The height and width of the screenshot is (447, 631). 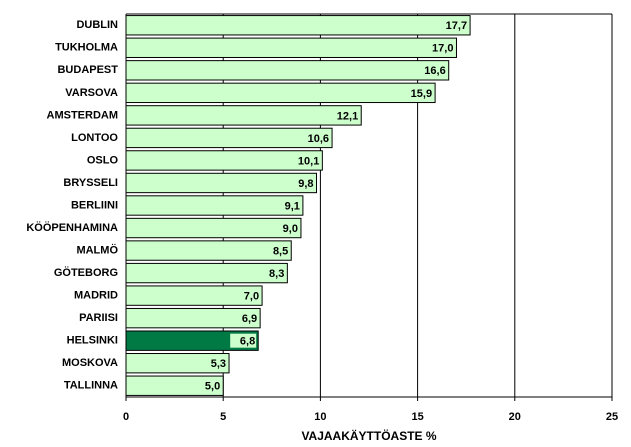 What do you see at coordinates (91, 93) in the screenshot?
I see `y-tick-label: VARSOVA` at bounding box center [91, 93].